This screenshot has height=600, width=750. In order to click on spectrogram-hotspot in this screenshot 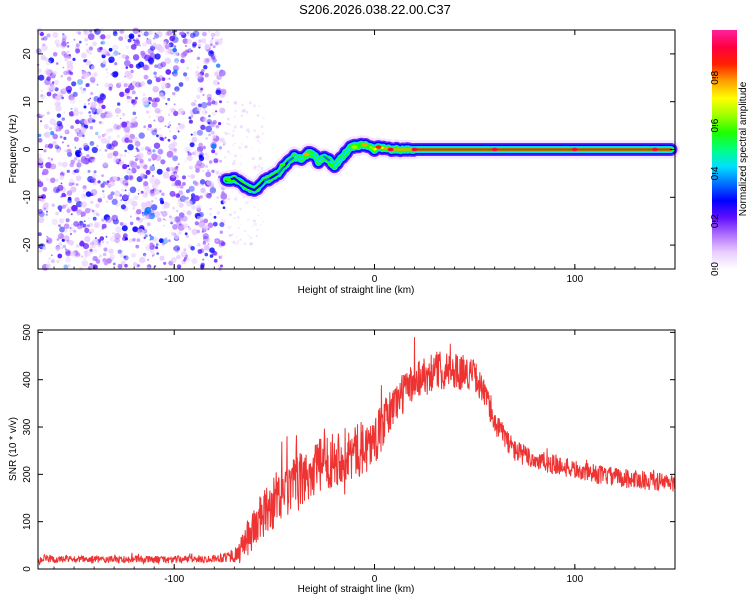, I will do `click(414, 149)`.